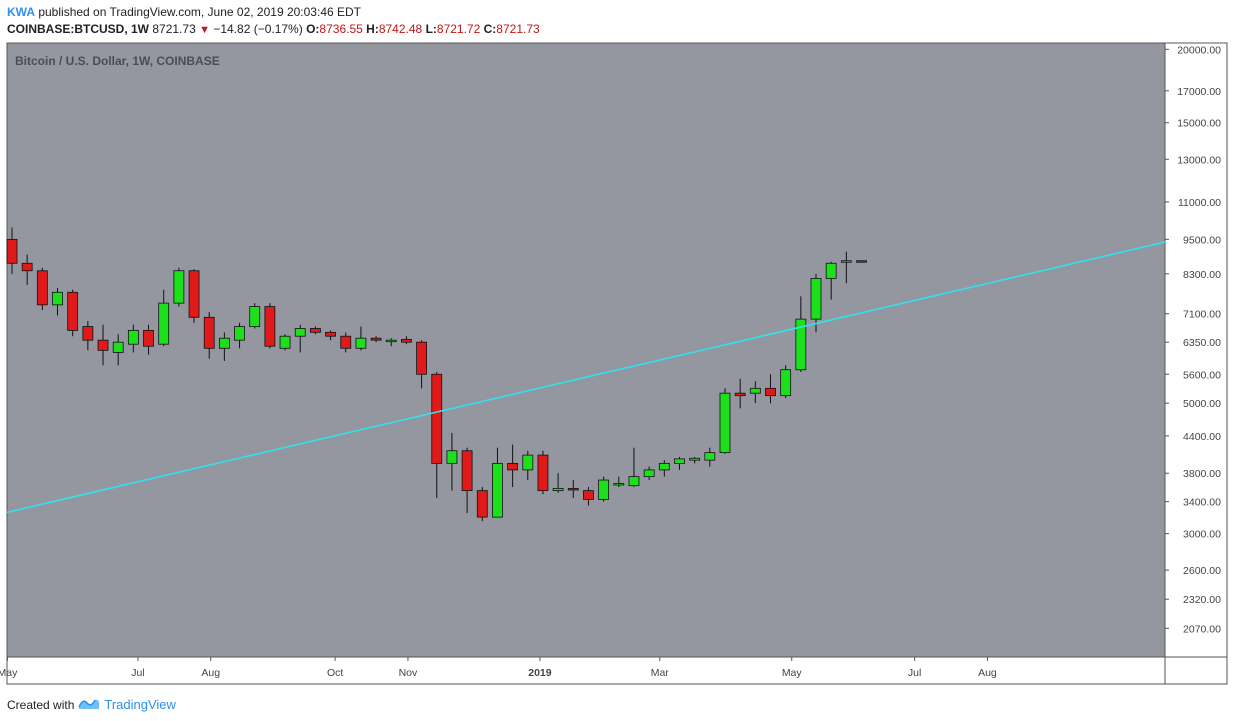 This screenshot has height=721, width=1234. I want to click on created-with-text: Created with, so click(41, 704).